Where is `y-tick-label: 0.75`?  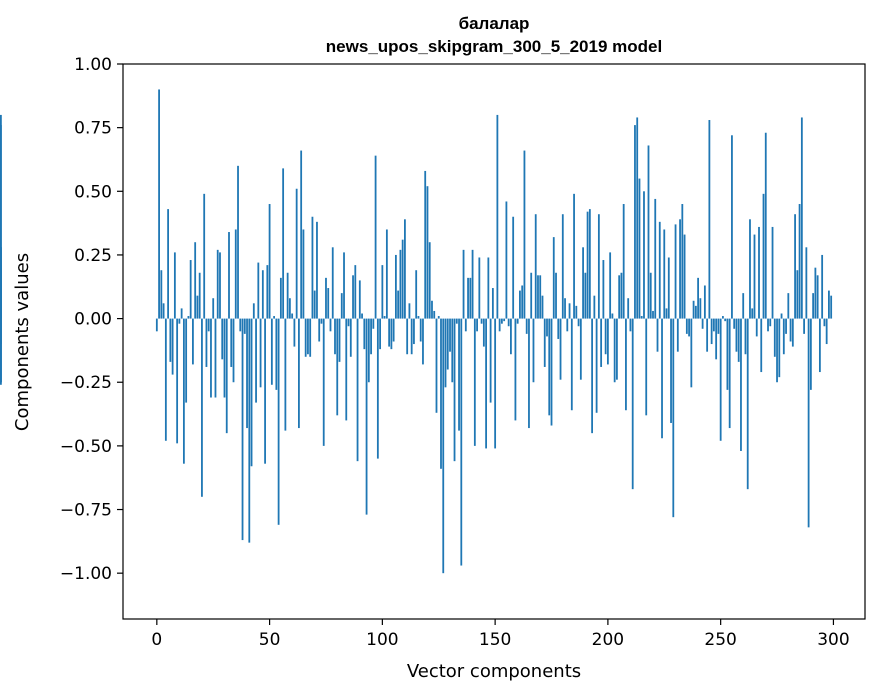
y-tick-label: 0.75 is located at coordinates (93, 129).